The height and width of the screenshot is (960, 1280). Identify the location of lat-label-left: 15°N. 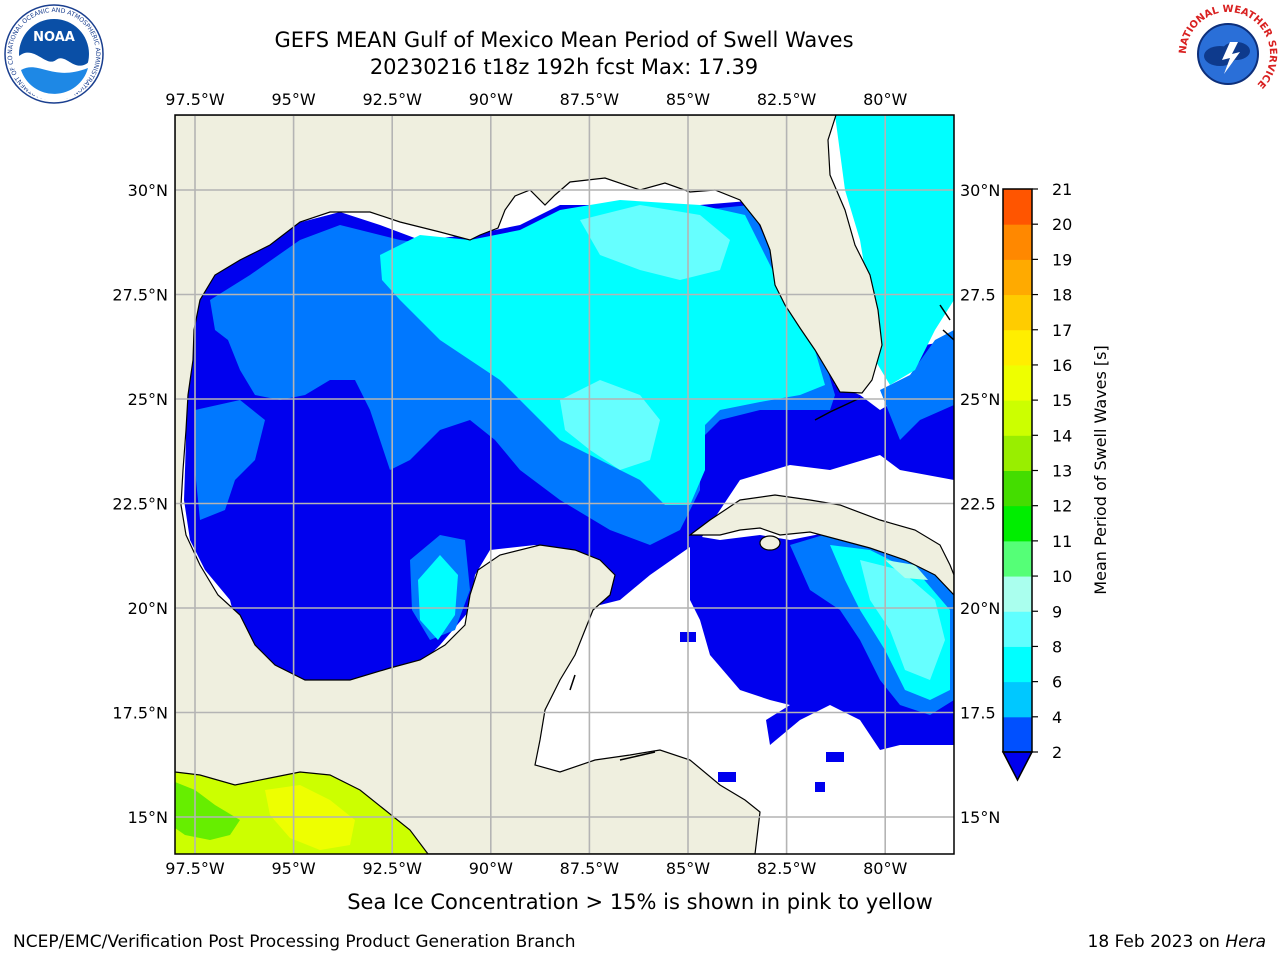
(148, 817).